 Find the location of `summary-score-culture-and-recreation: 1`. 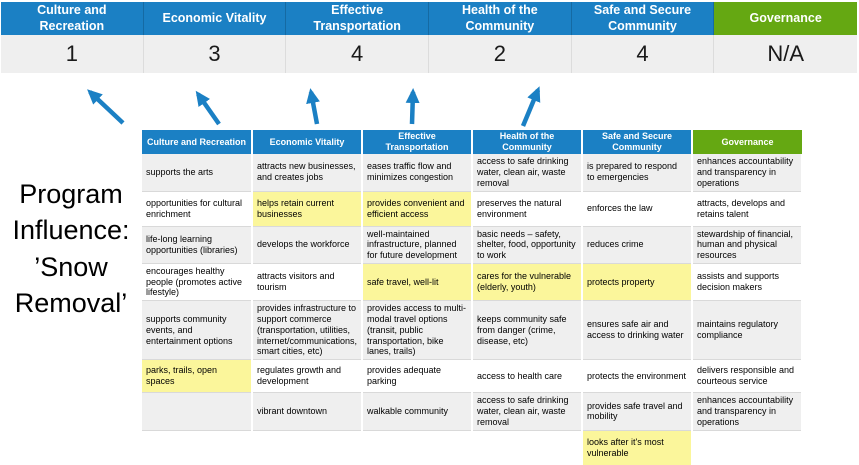

summary-score-culture-and-recreation: 1 is located at coordinates (72, 54).